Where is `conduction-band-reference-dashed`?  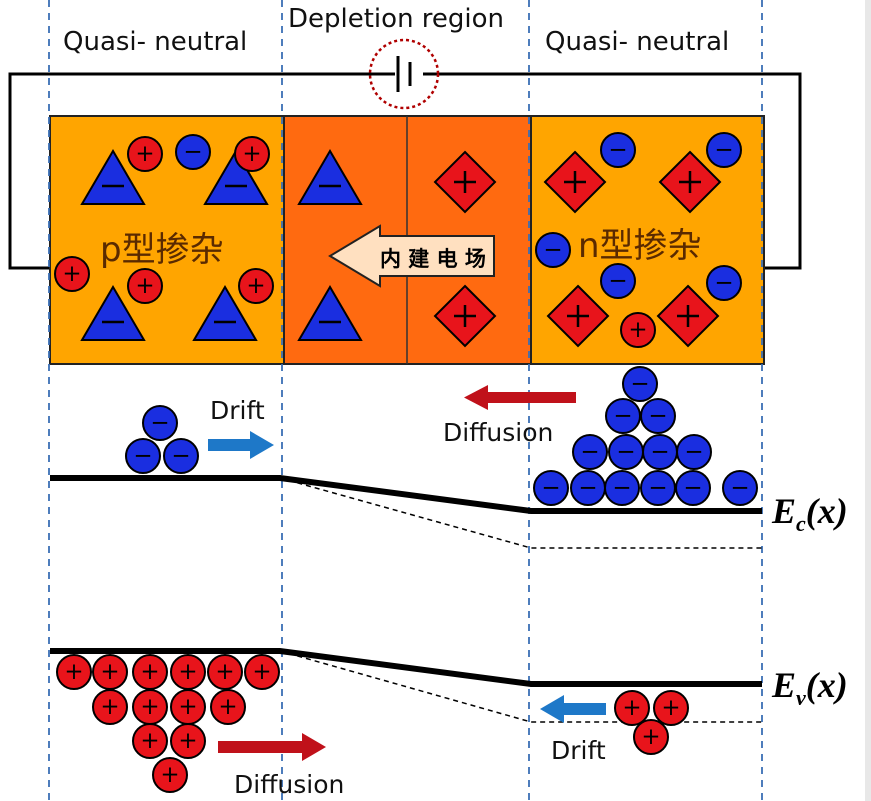 conduction-band-reference-dashed is located at coordinates (520, 513).